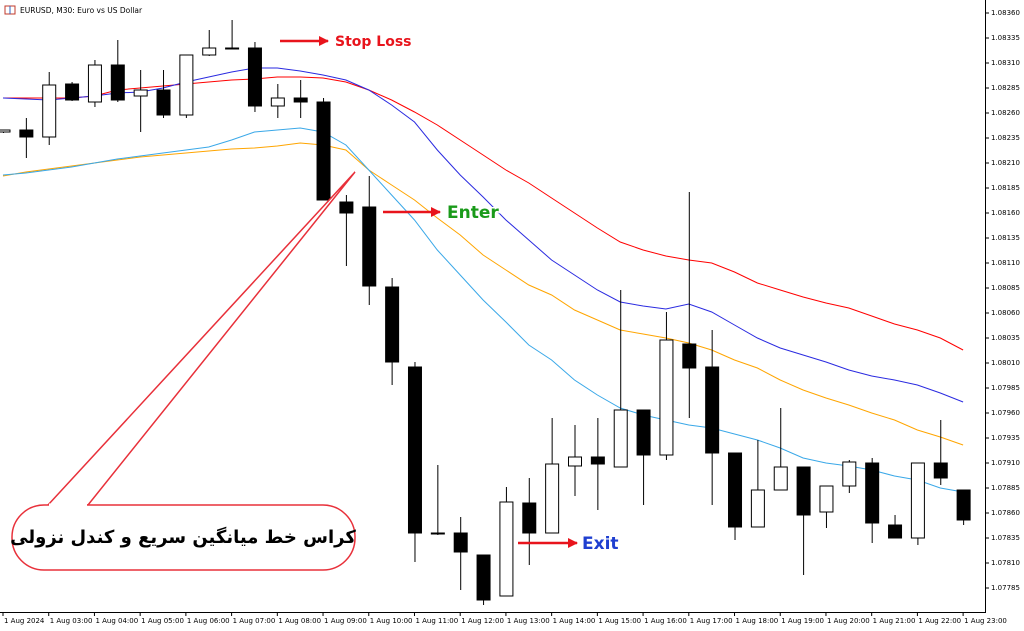 The image size is (1024, 631). I want to click on callout-text: کراس خط میانگین سریع و کندل نزولی, so click(183, 537).